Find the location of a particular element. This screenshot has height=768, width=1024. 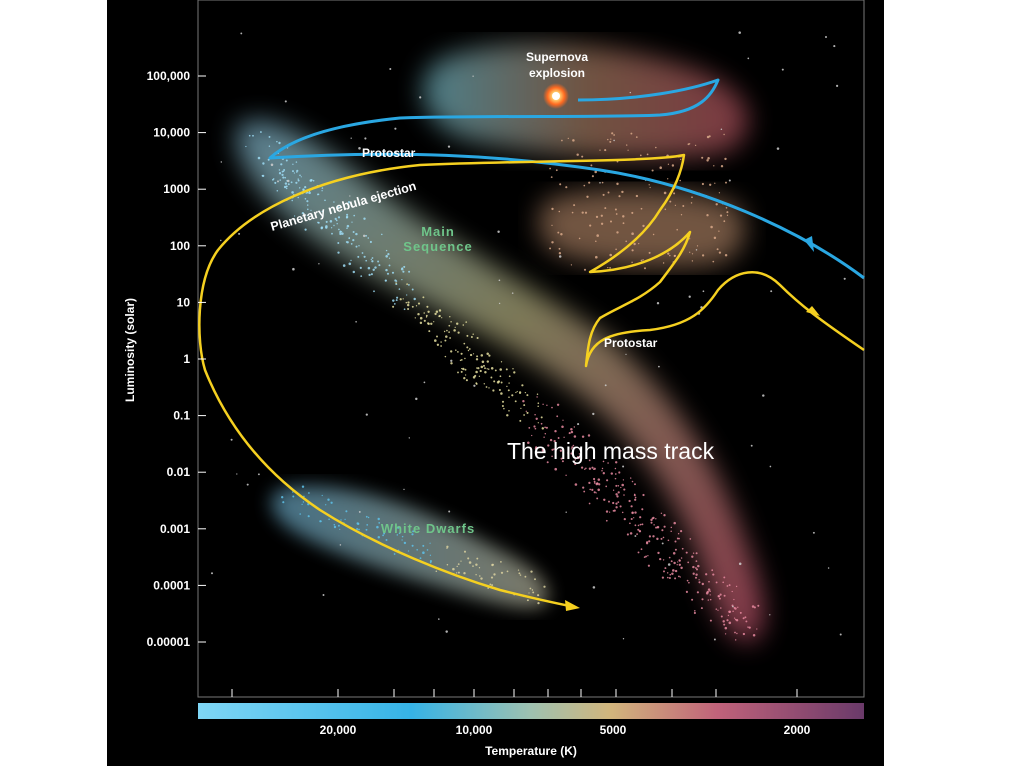

protostar-low-label: Protostar is located at coordinates (631, 343).